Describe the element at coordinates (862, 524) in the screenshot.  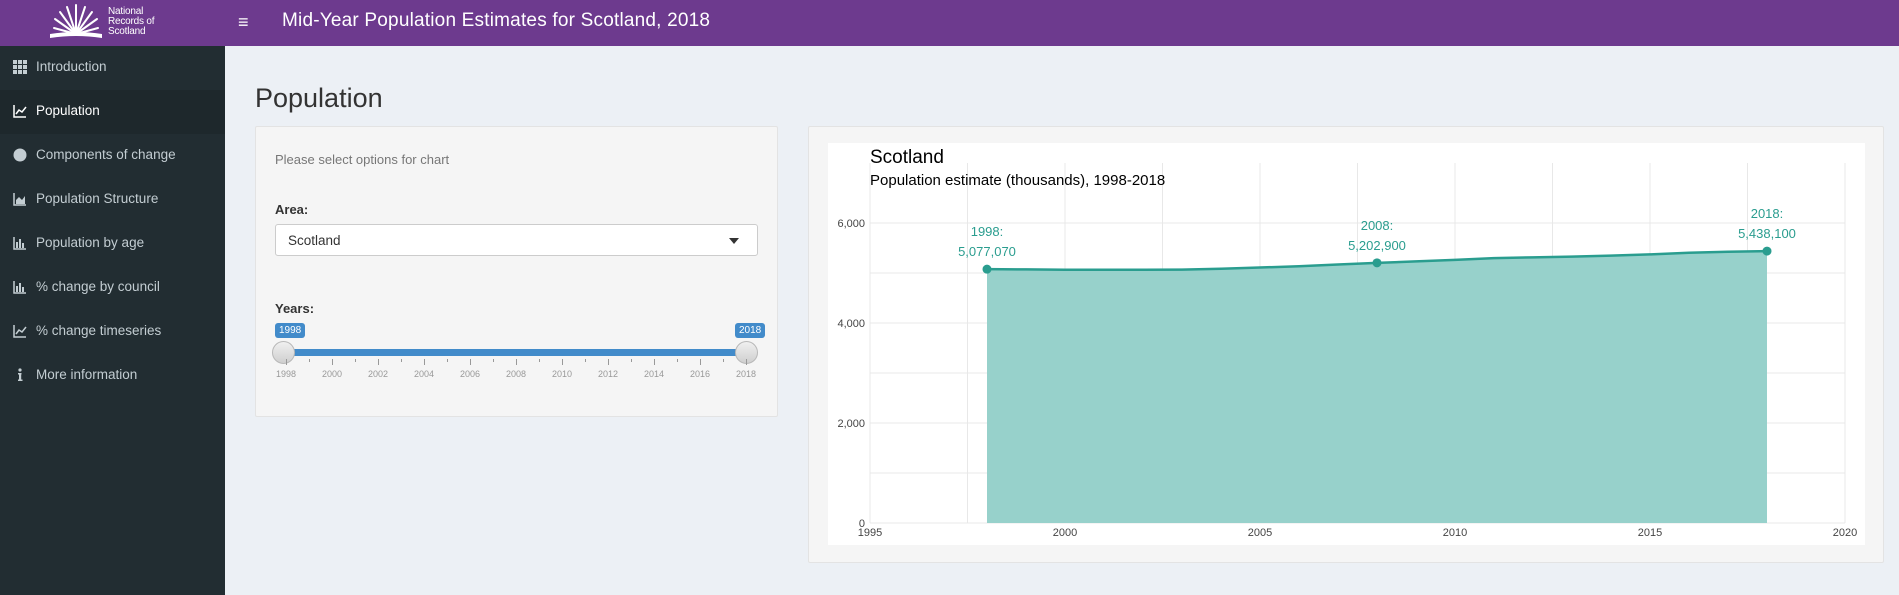
I see `y-tick-label: 0` at that location.